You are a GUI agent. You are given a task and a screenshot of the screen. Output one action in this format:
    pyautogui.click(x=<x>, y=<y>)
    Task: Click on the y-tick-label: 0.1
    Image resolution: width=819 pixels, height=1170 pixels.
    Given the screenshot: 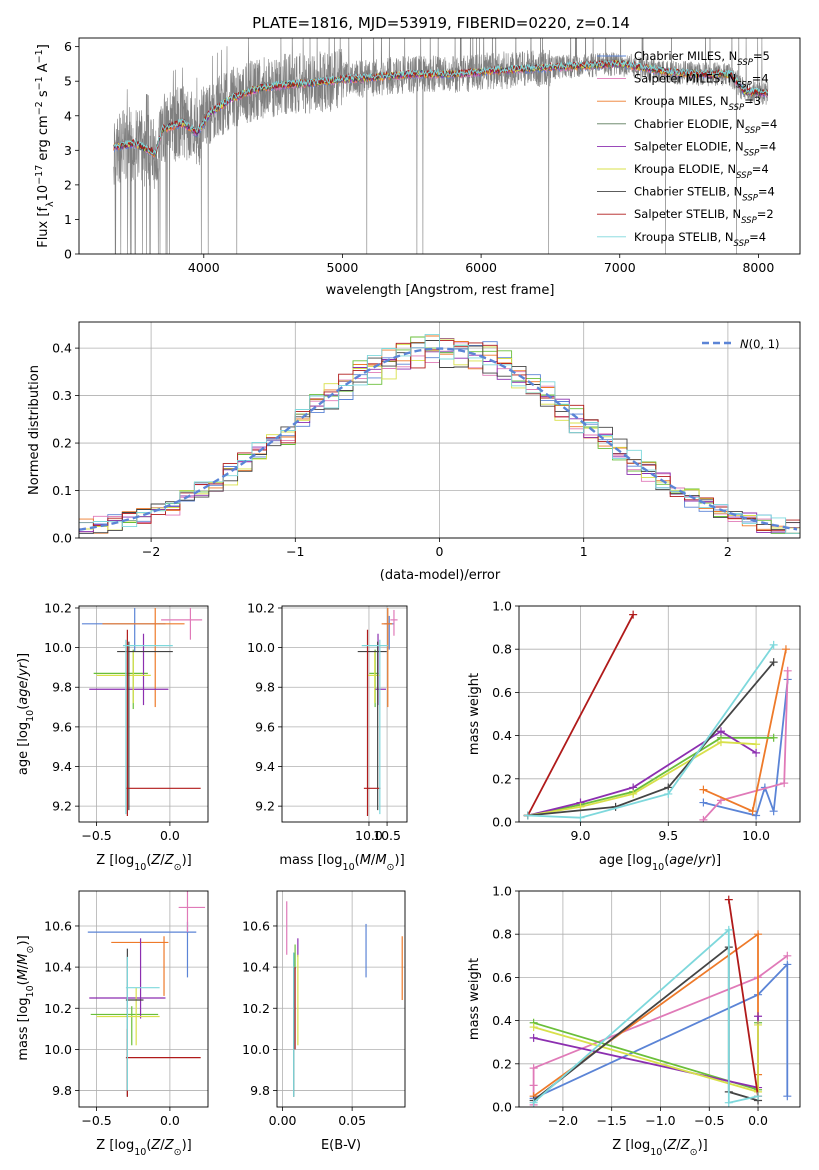 What is the action you would take?
    pyautogui.click(x=62, y=490)
    